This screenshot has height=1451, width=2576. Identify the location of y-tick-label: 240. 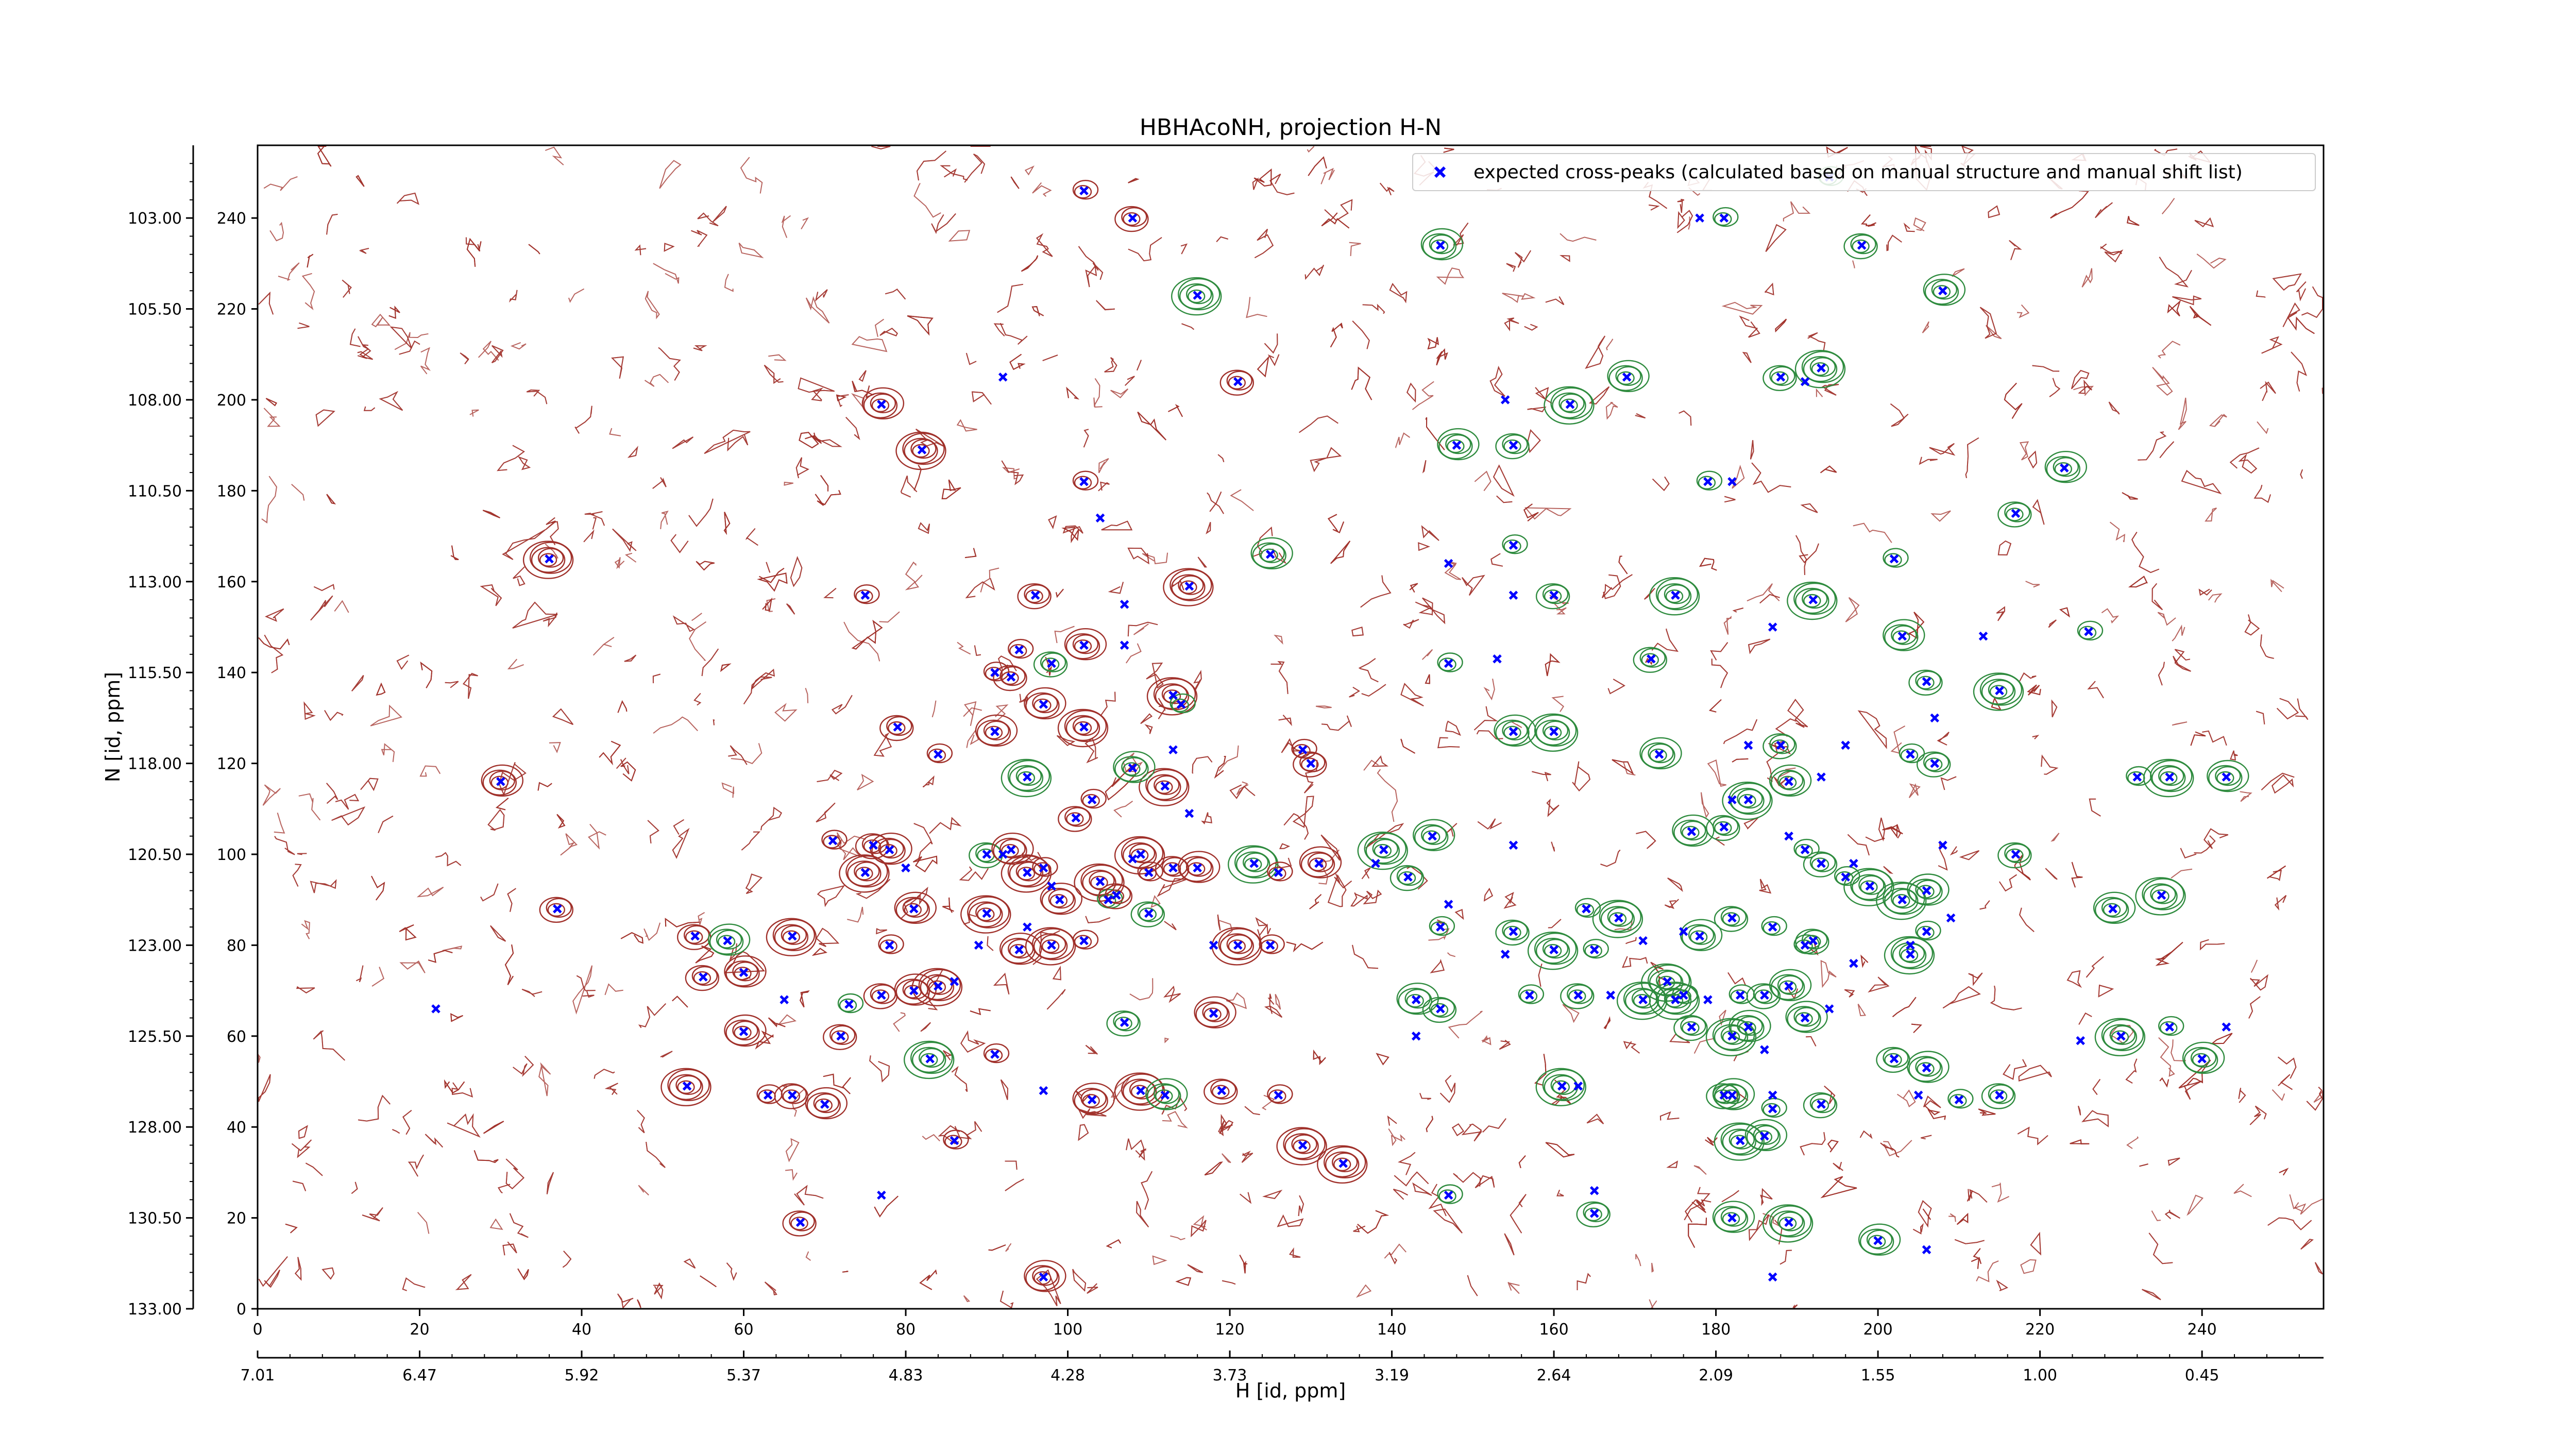
(231, 219).